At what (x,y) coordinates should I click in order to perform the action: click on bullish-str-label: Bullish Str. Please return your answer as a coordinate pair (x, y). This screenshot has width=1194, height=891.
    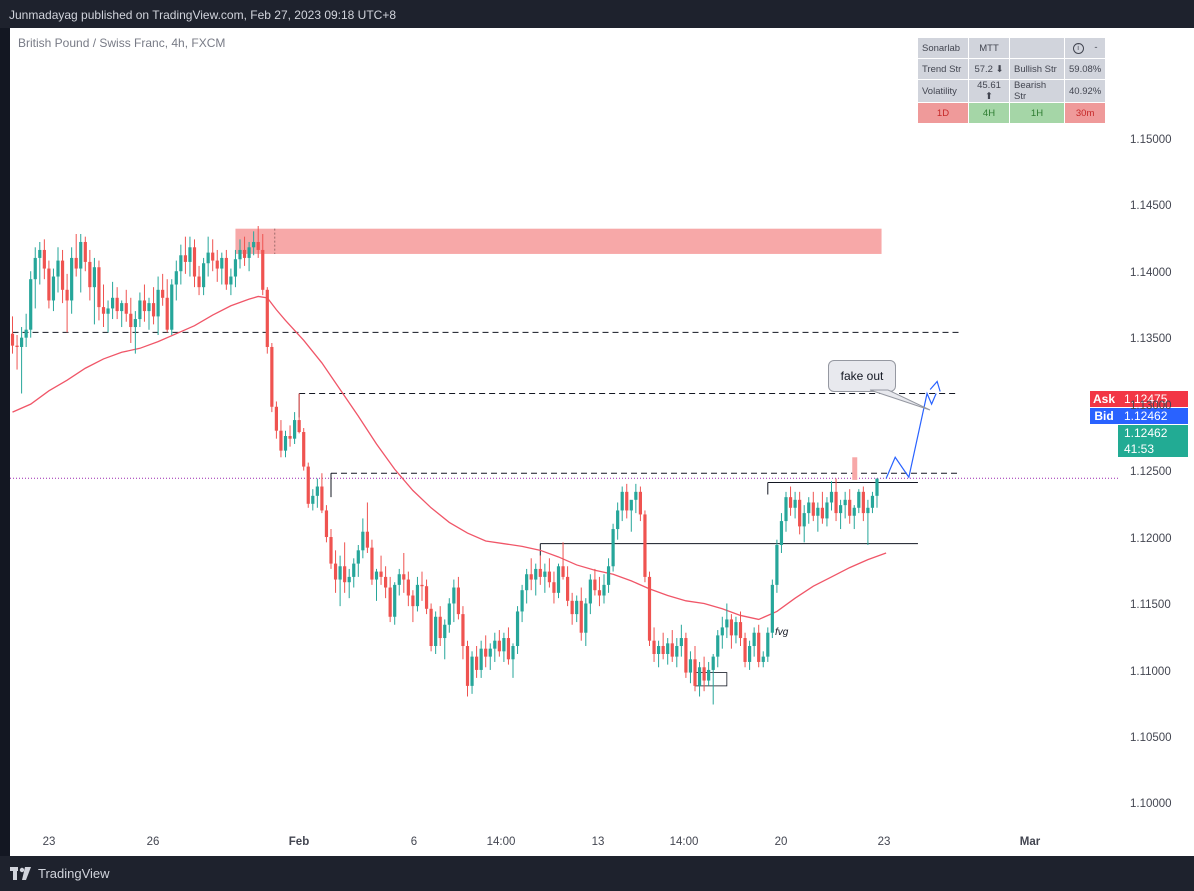
    Looking at the image, I should click on (1037, 69).